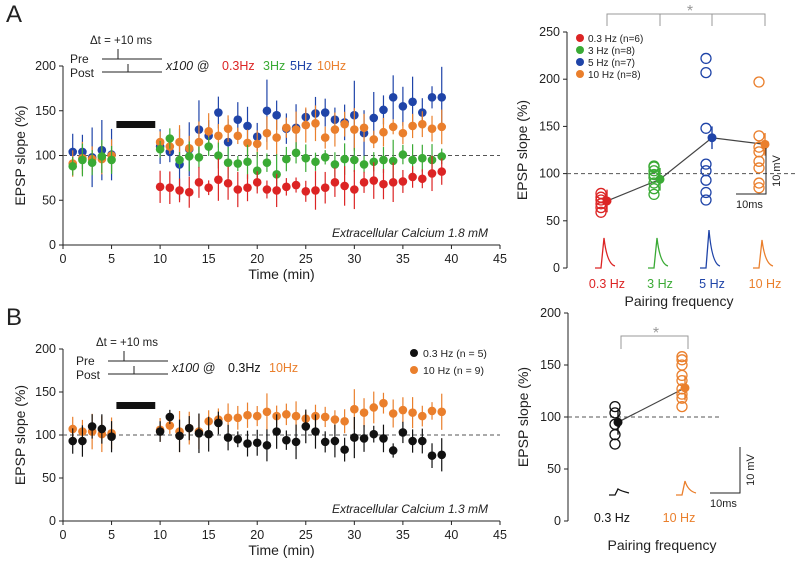  Describe the element at coordinates (45, 349) in the screenshot. I see `y-tick-label: 200` at that location.